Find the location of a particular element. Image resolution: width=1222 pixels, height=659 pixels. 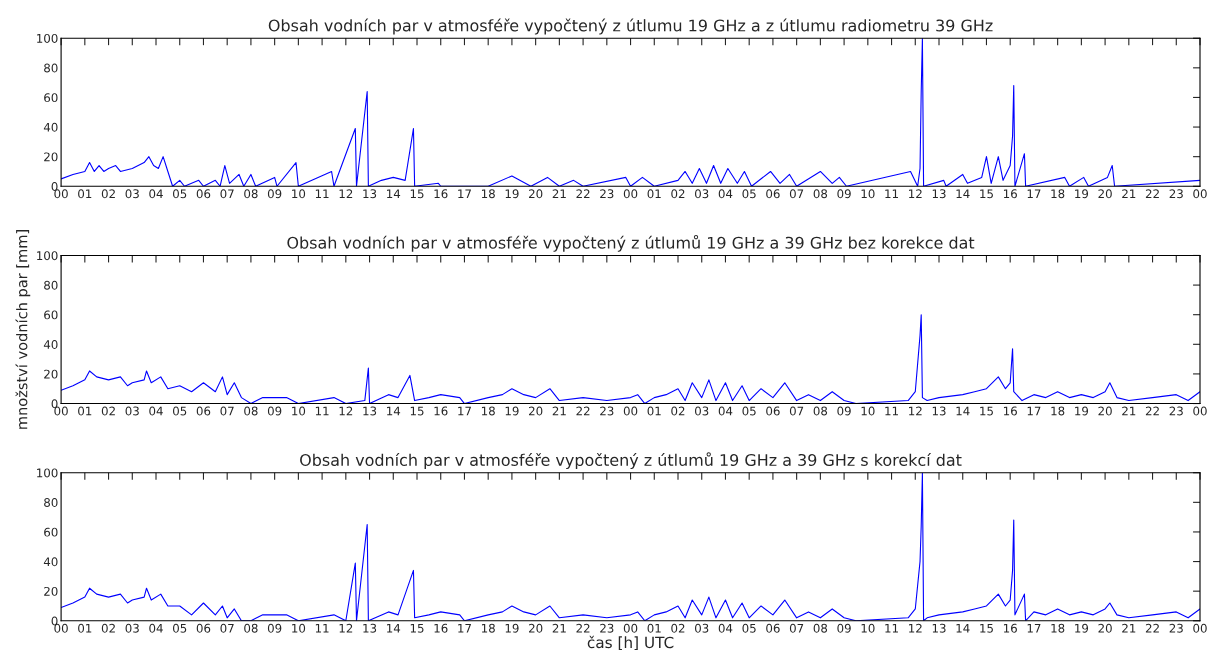

y-tick-label: 0 is located at coordinates (54, 186).